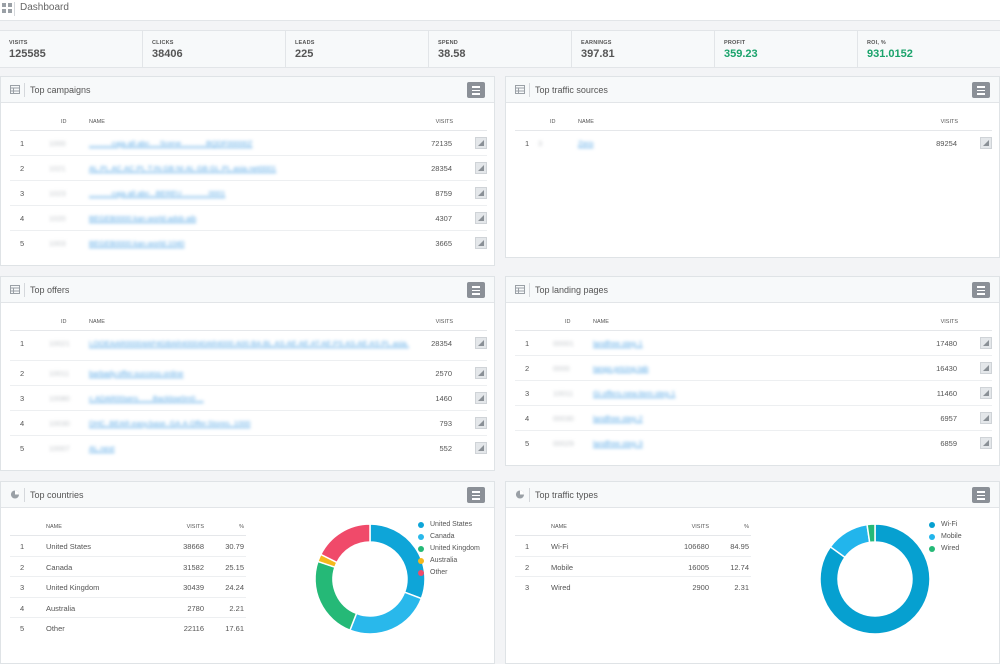  What do you see at coordinates (397, 561) in the screenshot?
I see `donut-slice-united-states` at bounding box center [397, 561].